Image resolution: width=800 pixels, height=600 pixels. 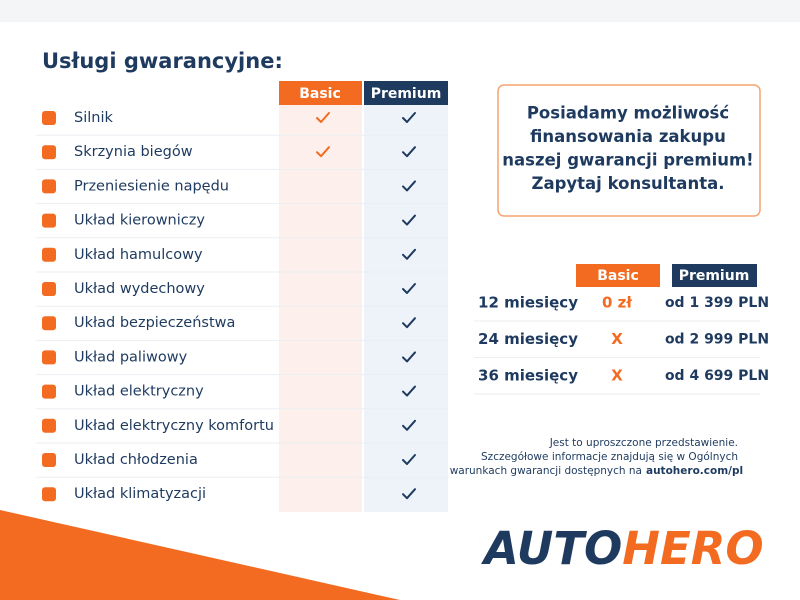 What do you see at coordinates (717, 303) in the screenshot?
I see `price-premium: od 1 399 PLN` at bounding box center [717, 303].